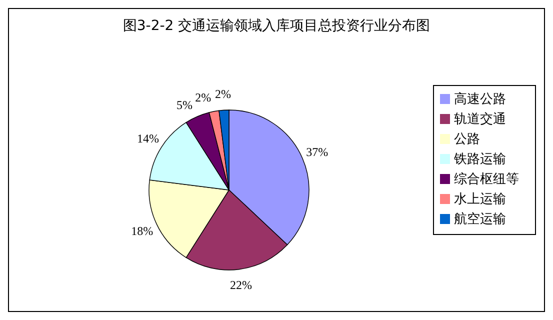 This screenshot has width=553, height=320. Describe the element at coordinates (480, 119) in the screenshot. I see `legend-label: 轨道交通` at that location.